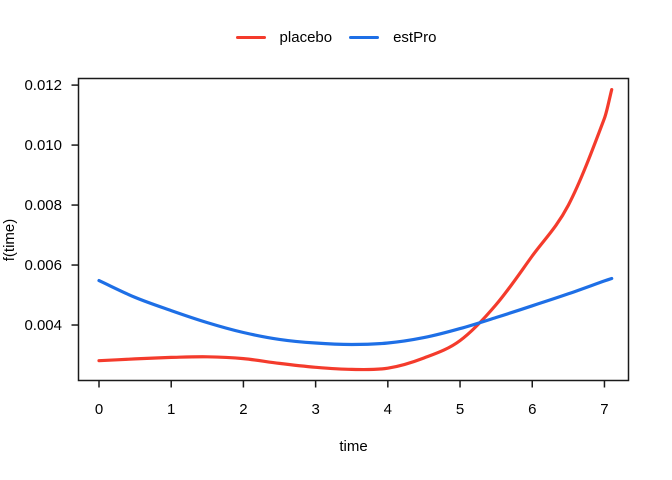  Describe the element at coordinates (353, 446) in the screenshot. I see `x-axis-title: time` at that location.